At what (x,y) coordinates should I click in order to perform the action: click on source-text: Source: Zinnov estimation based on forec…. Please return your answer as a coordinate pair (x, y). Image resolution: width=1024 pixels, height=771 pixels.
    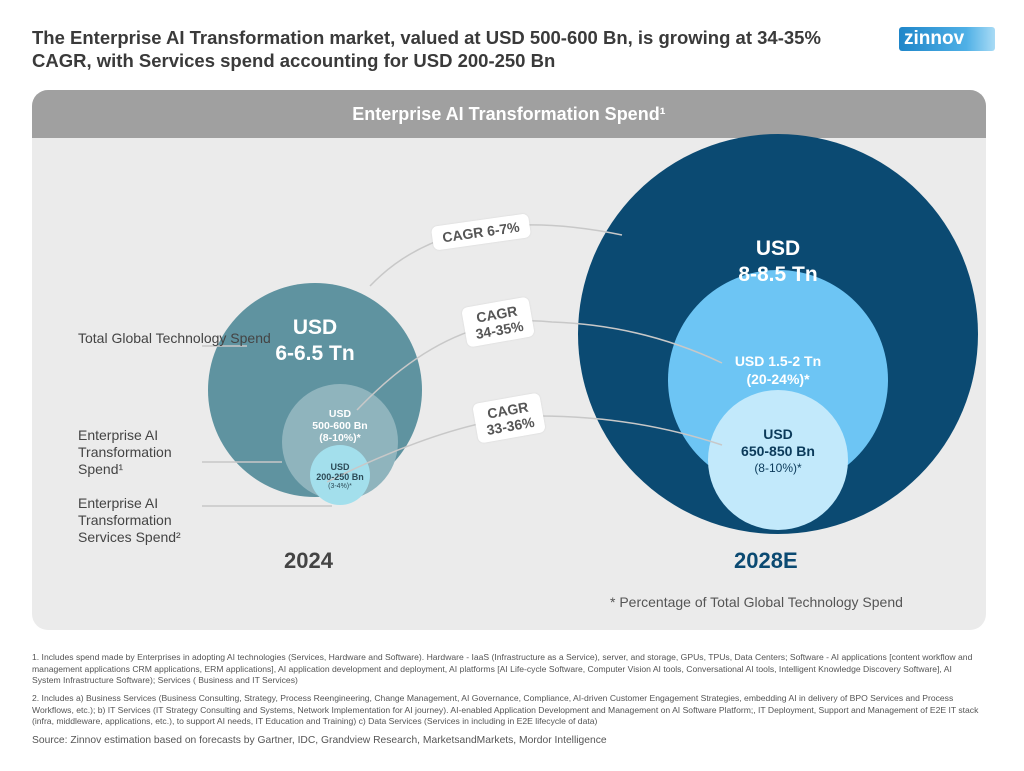
    Looking at the image, I should click on (319, 740).